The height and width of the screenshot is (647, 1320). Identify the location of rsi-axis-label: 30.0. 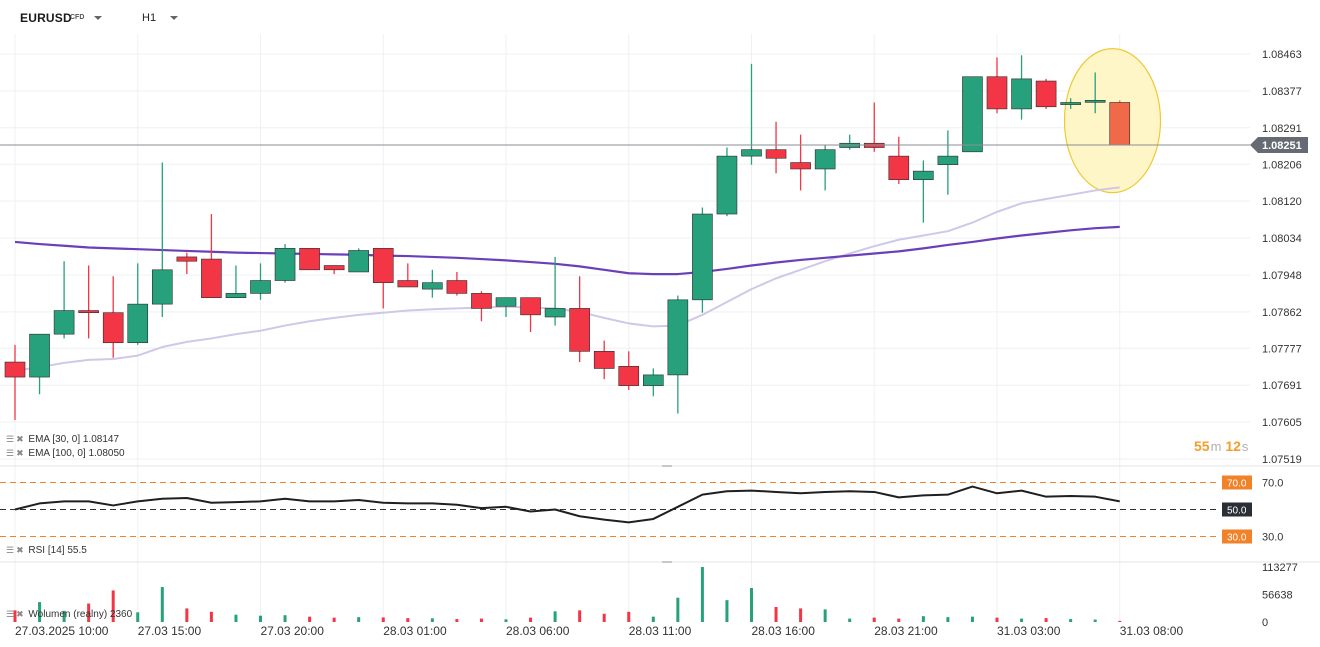
(1272, 538).